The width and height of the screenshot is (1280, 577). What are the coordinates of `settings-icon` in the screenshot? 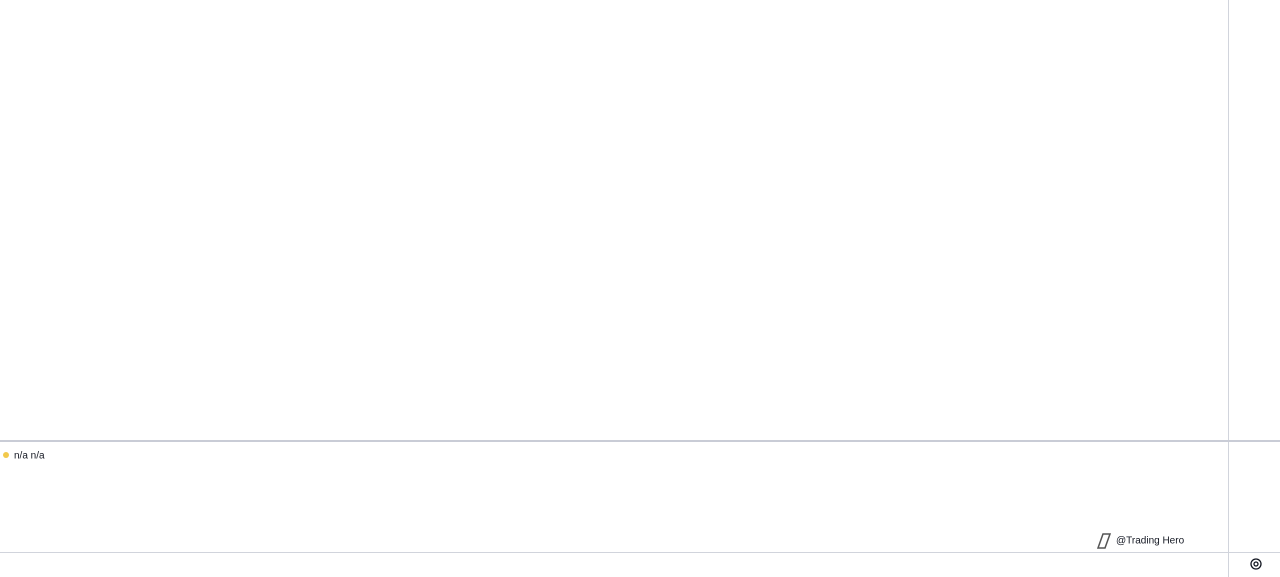 It's located at (1256, 564).